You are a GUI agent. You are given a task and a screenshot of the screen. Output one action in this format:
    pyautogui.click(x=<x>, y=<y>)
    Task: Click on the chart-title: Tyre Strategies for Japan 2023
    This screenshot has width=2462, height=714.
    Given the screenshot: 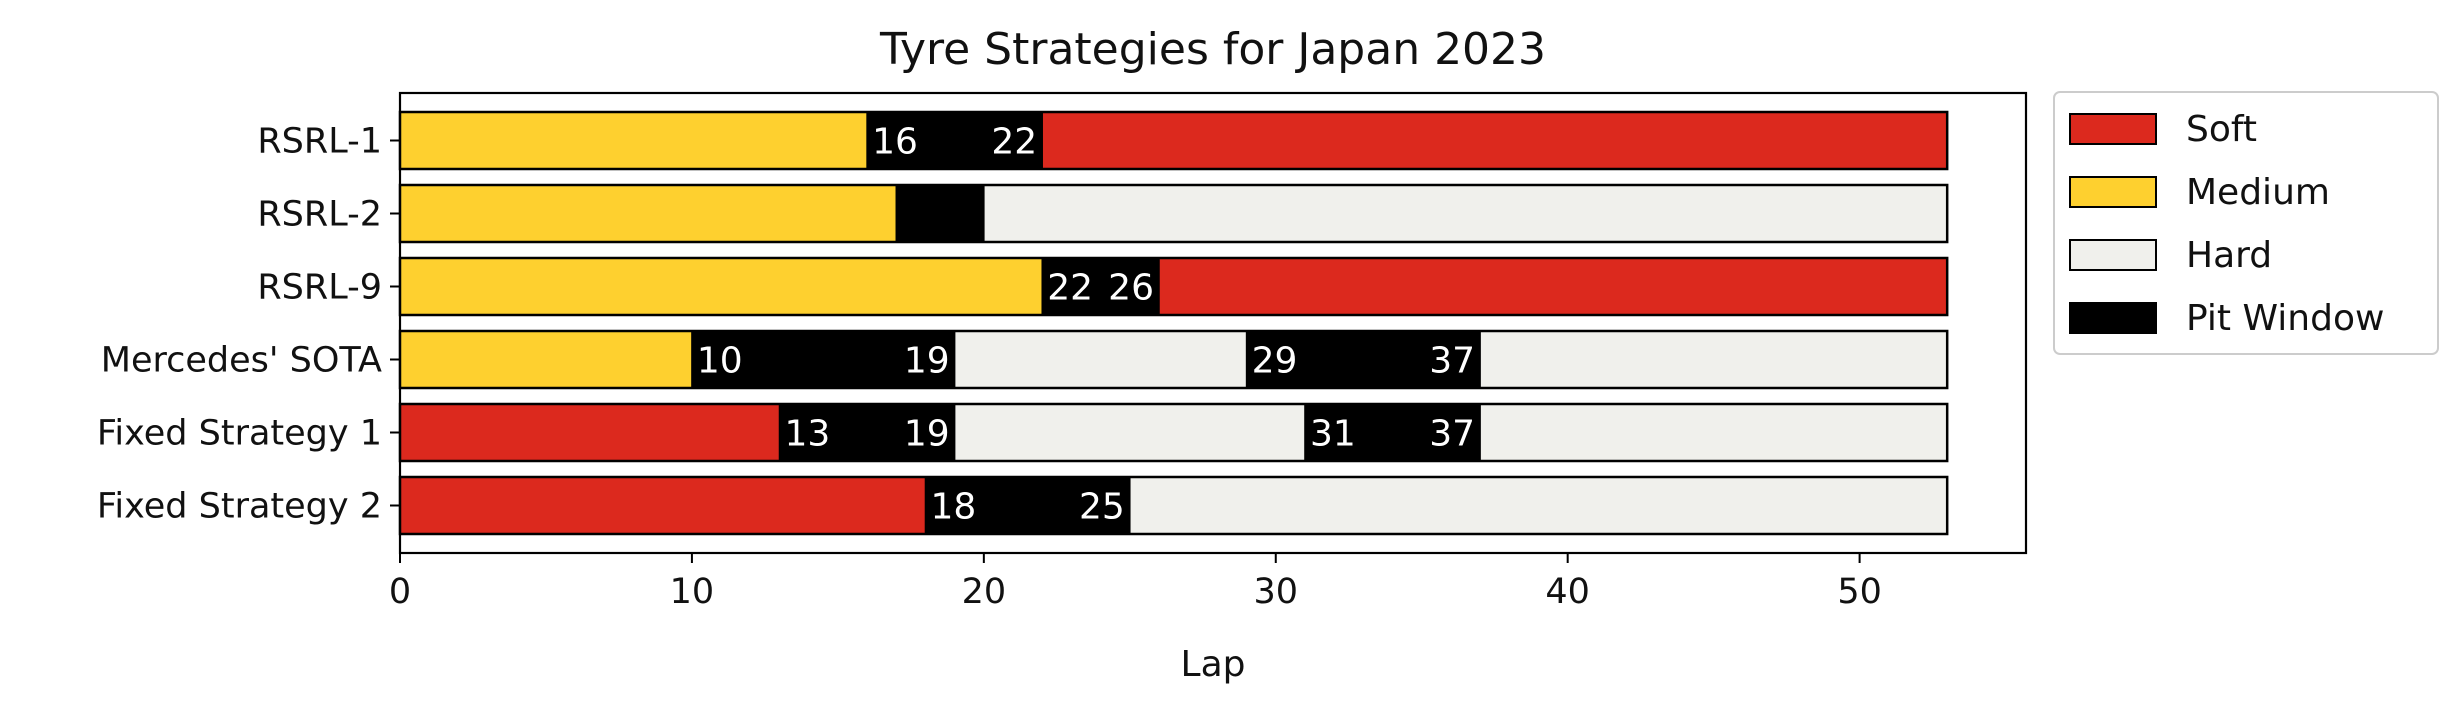 What is the action you would take?
    pyautogui.click(x=1212, y=49)
    